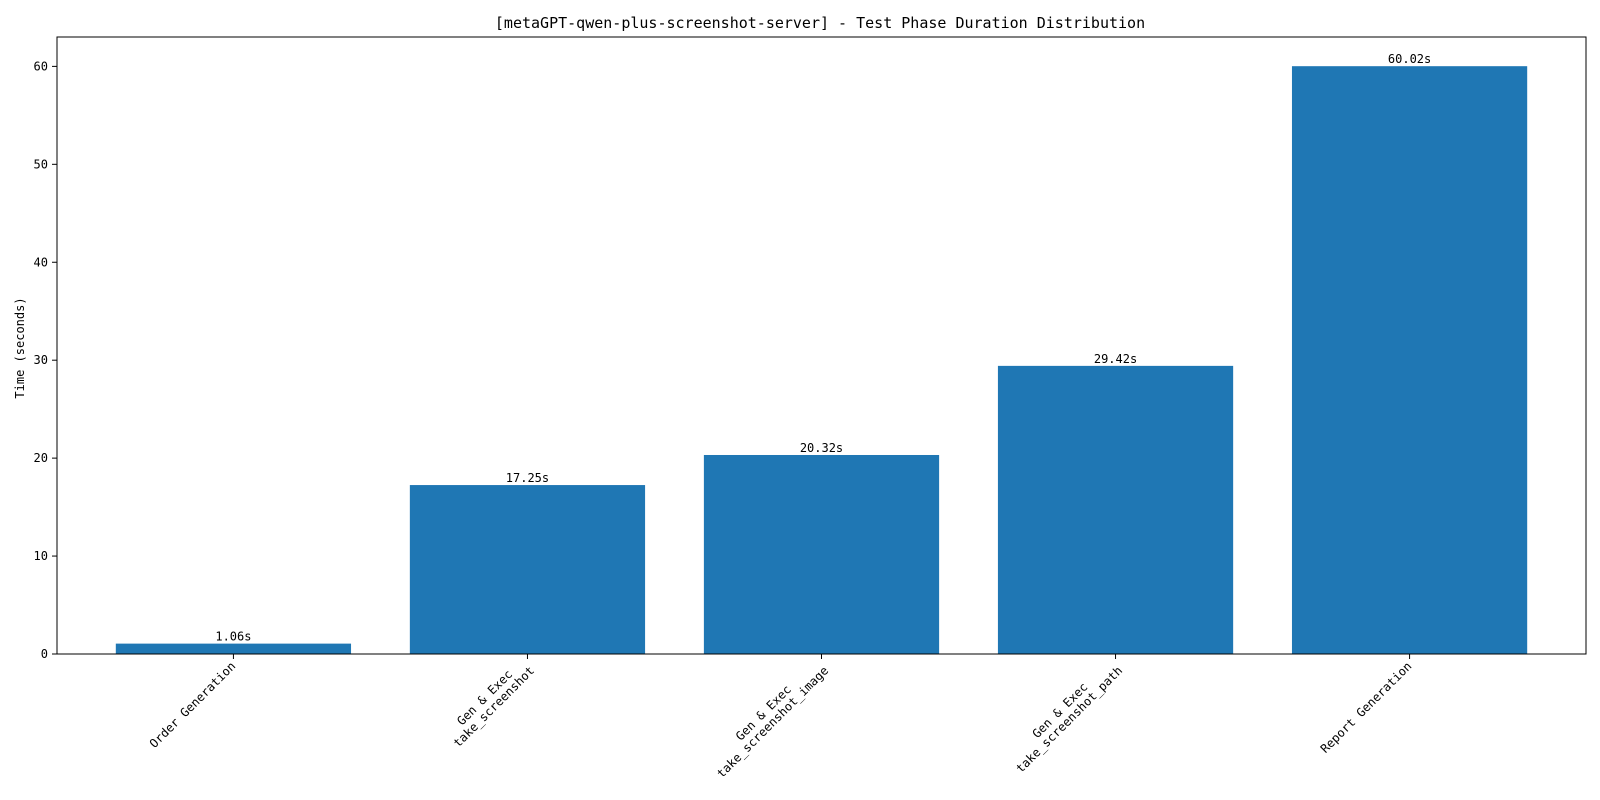 Image resolution: width=1600 pixels, height=800 pixels. Describe the element at coordinates (821, 448) in the screenshot. I see `bar-value-label: 20.32s` at that location.